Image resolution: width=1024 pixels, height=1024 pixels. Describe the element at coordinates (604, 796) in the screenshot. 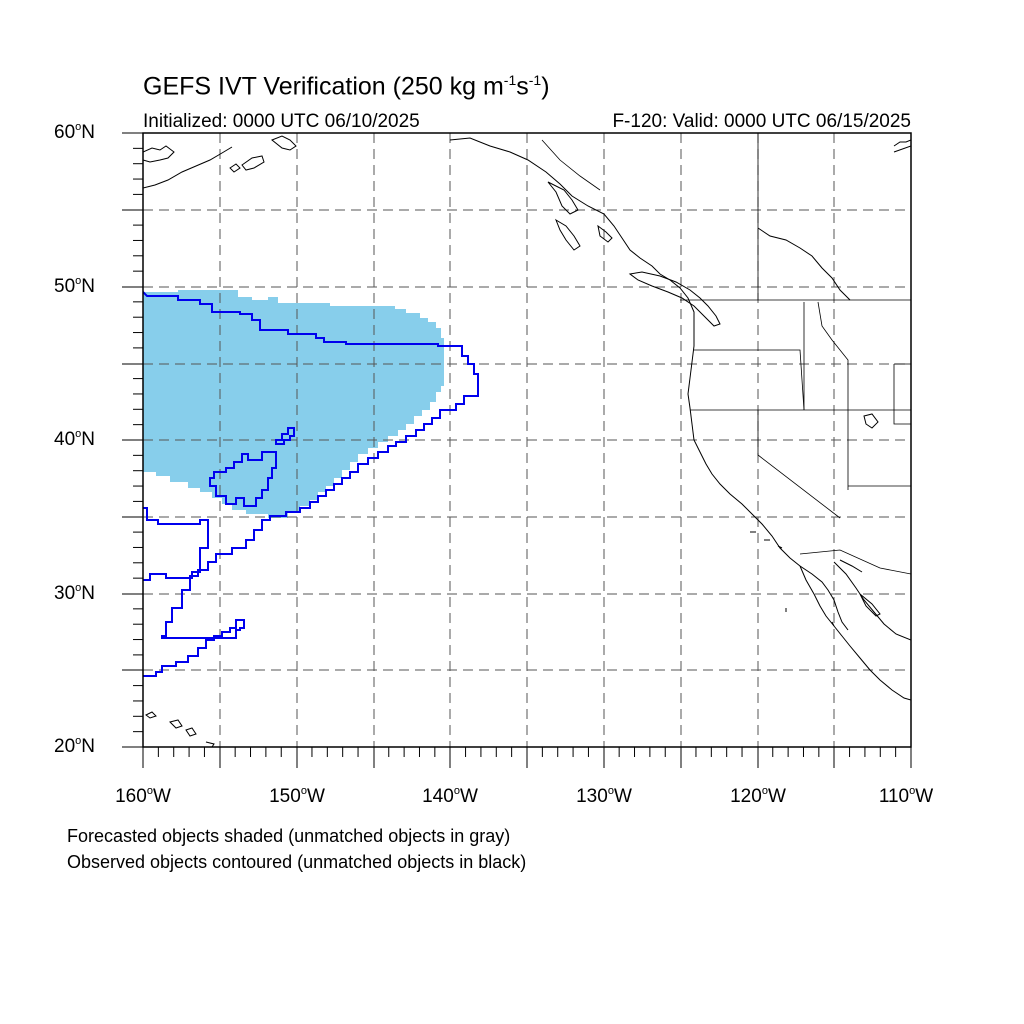

I see `lon-label: 130oW` at that location.